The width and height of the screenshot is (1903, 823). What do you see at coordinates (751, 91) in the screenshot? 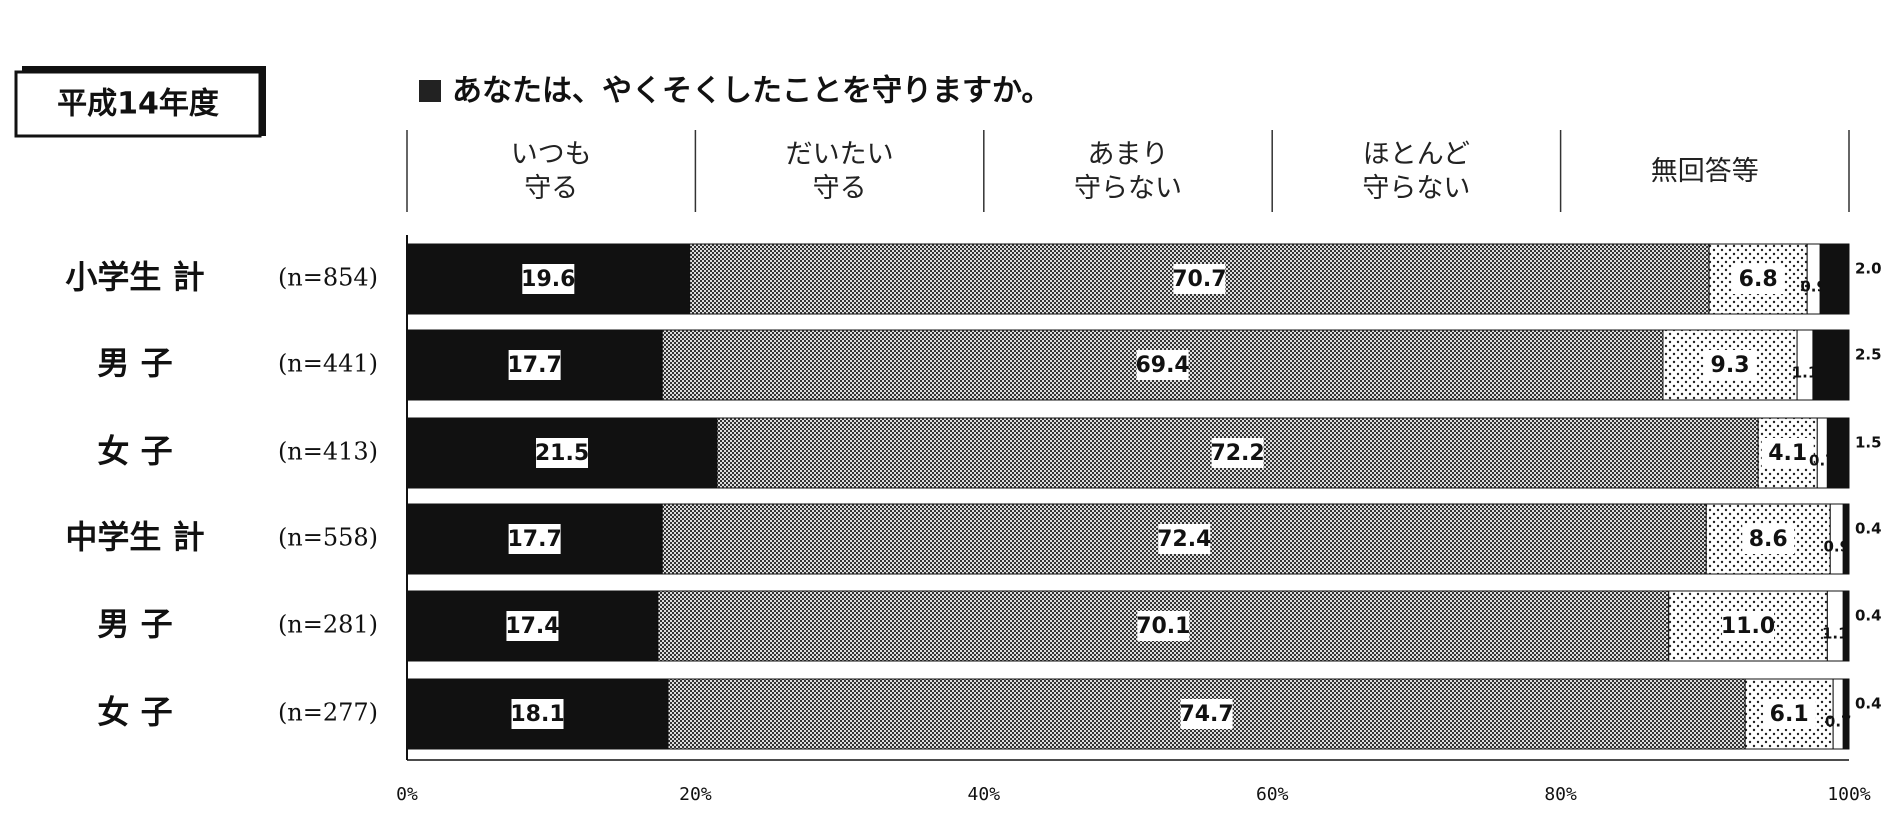
I see `chart-title: あなたは、やくそくしたことを守りますか。` at bounding box center [751, 91].